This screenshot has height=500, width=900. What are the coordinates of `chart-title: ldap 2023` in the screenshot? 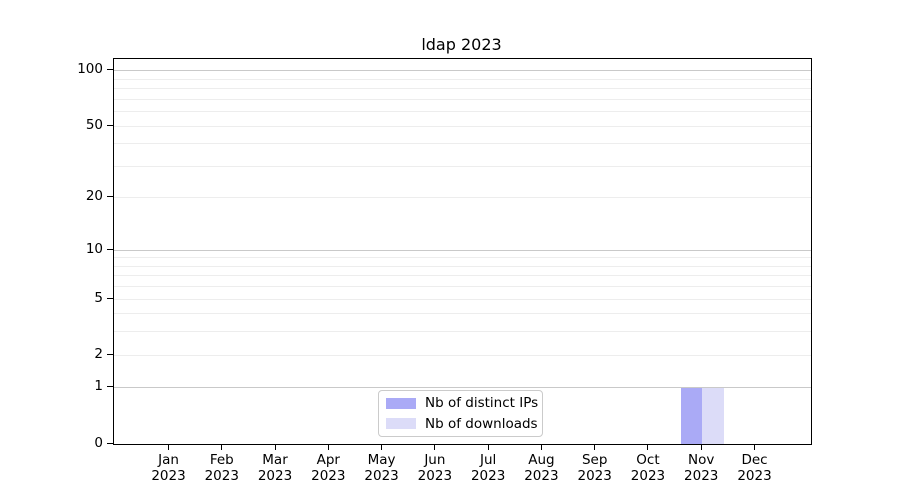 It's located at (461, 44).